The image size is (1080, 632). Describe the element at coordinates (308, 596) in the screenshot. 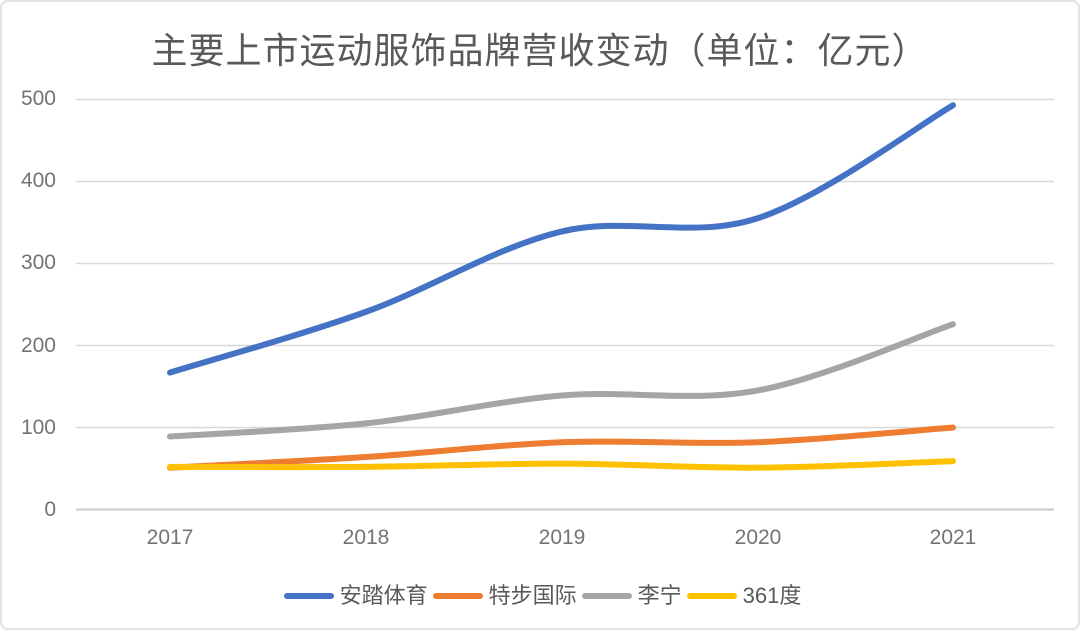

I see `legend-swatch-anta` at that location.